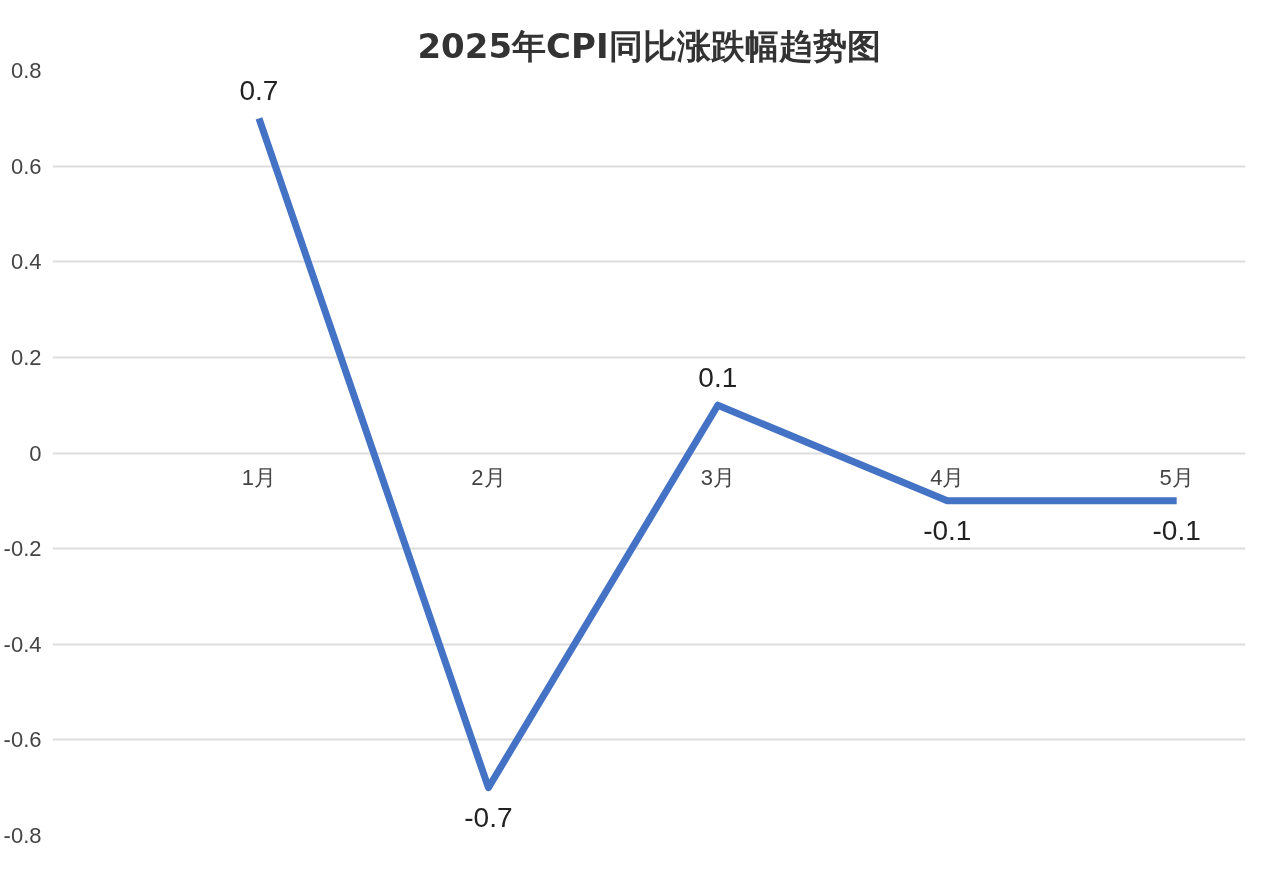 This screenshot has width=1280, height=879. I want to click on y-tick-label: -0.4, so click(22, 644).